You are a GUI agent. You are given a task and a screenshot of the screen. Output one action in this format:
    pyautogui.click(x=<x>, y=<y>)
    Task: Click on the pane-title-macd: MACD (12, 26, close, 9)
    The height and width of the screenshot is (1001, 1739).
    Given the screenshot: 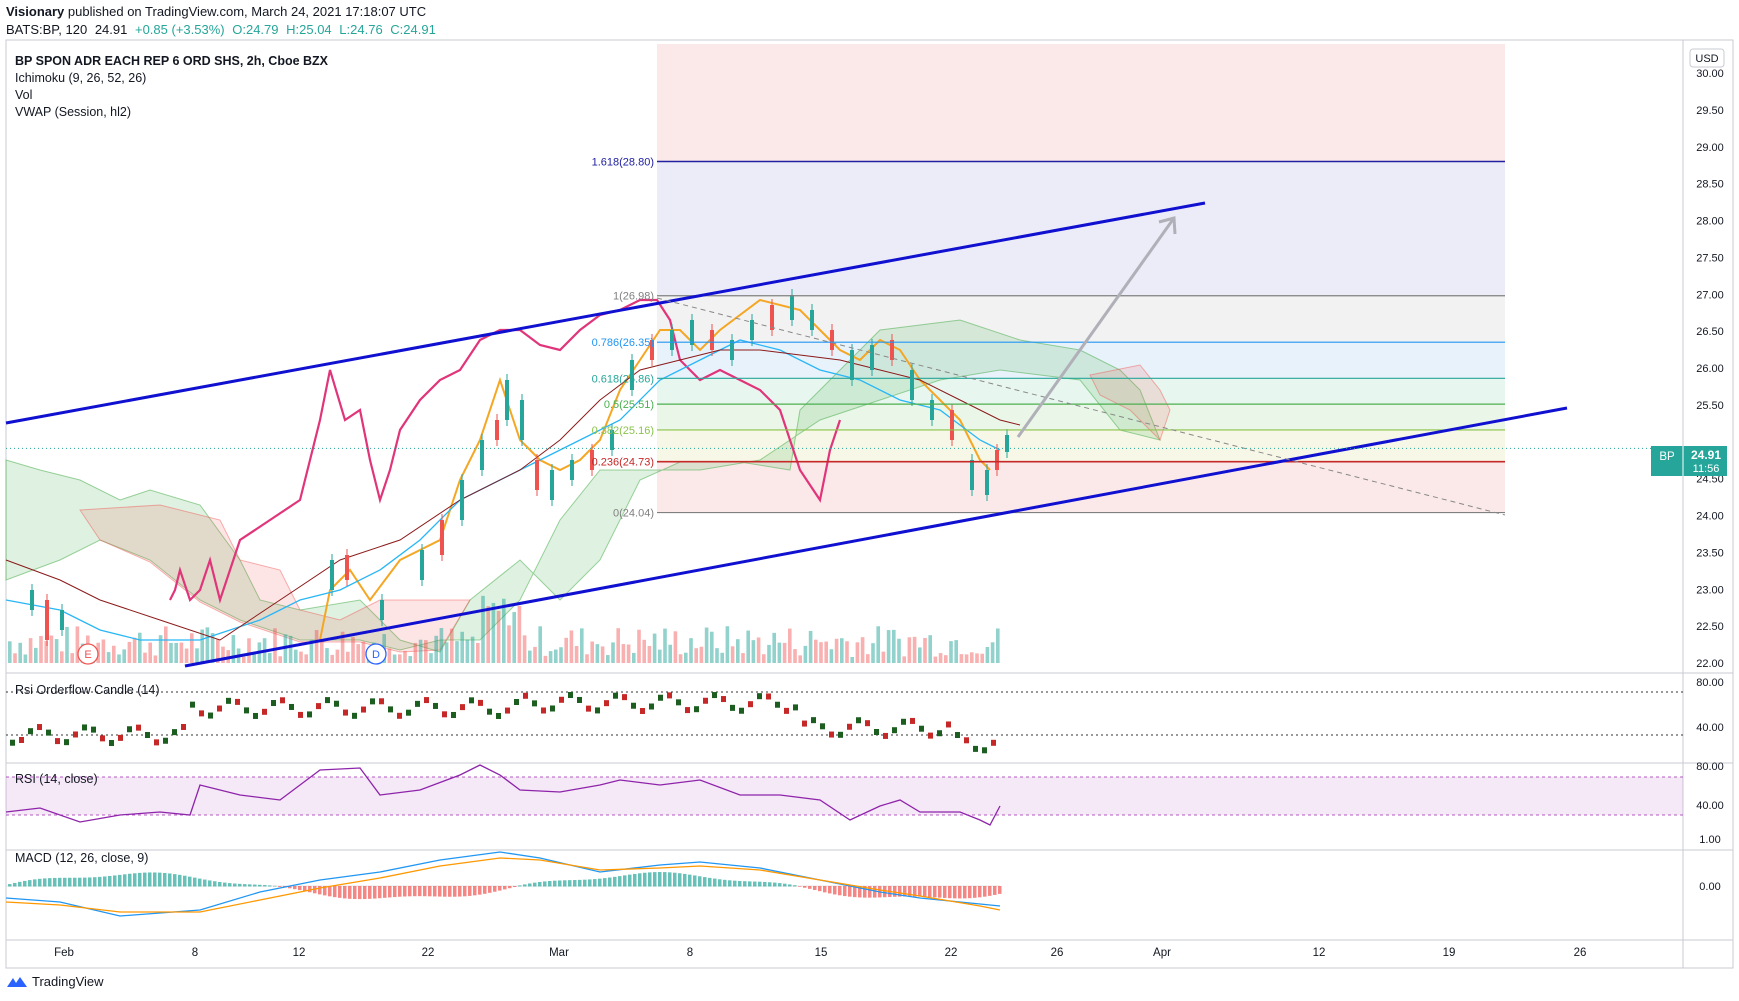 What is the action you would take?
    pyautogui.click(x=81, y=858)
    